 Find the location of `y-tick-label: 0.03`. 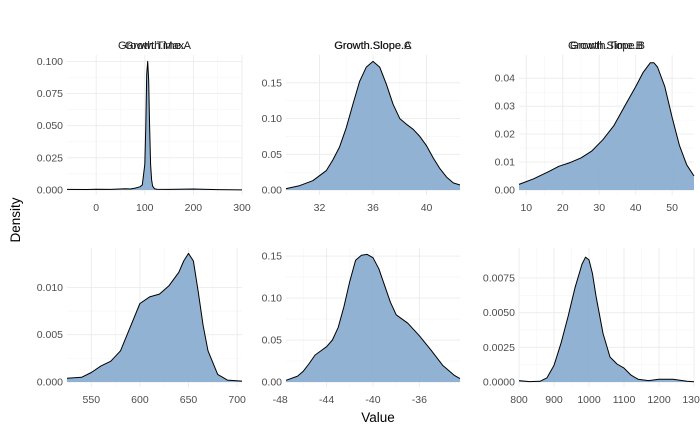

y-tick-label: 0.03 is located at coordinates (505, 107).